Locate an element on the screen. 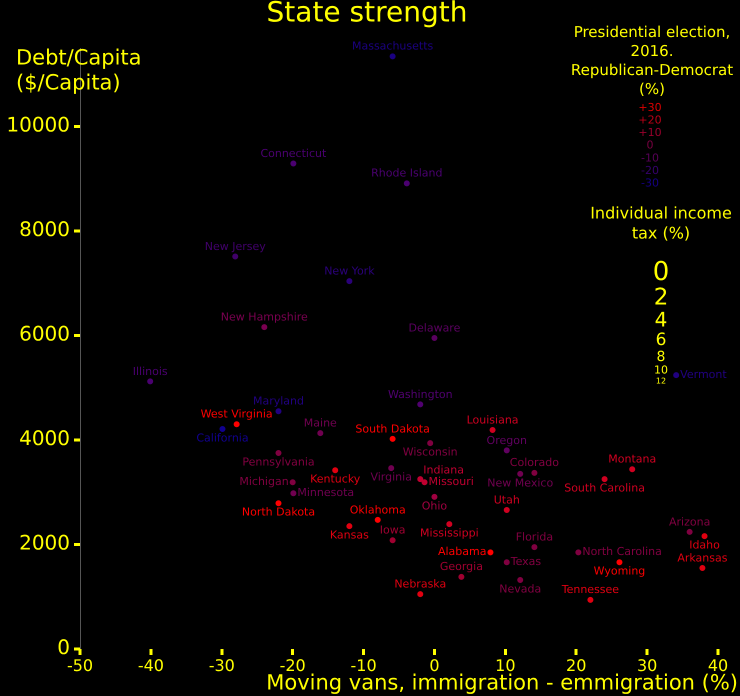 Image resolution: width=740 pixels, height=696 pixels. series-label: Colorado is located at coordinates (535, 463).